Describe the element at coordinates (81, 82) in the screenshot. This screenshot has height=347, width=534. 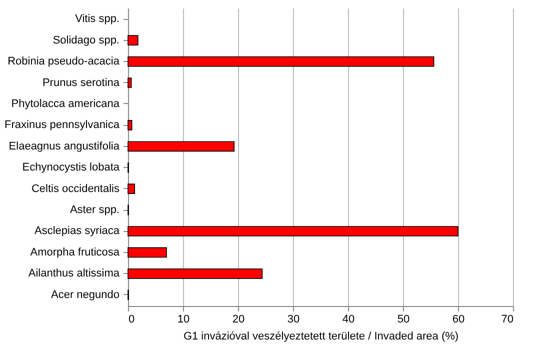
I see `y-tick-label: Prunus serotina` at that location.